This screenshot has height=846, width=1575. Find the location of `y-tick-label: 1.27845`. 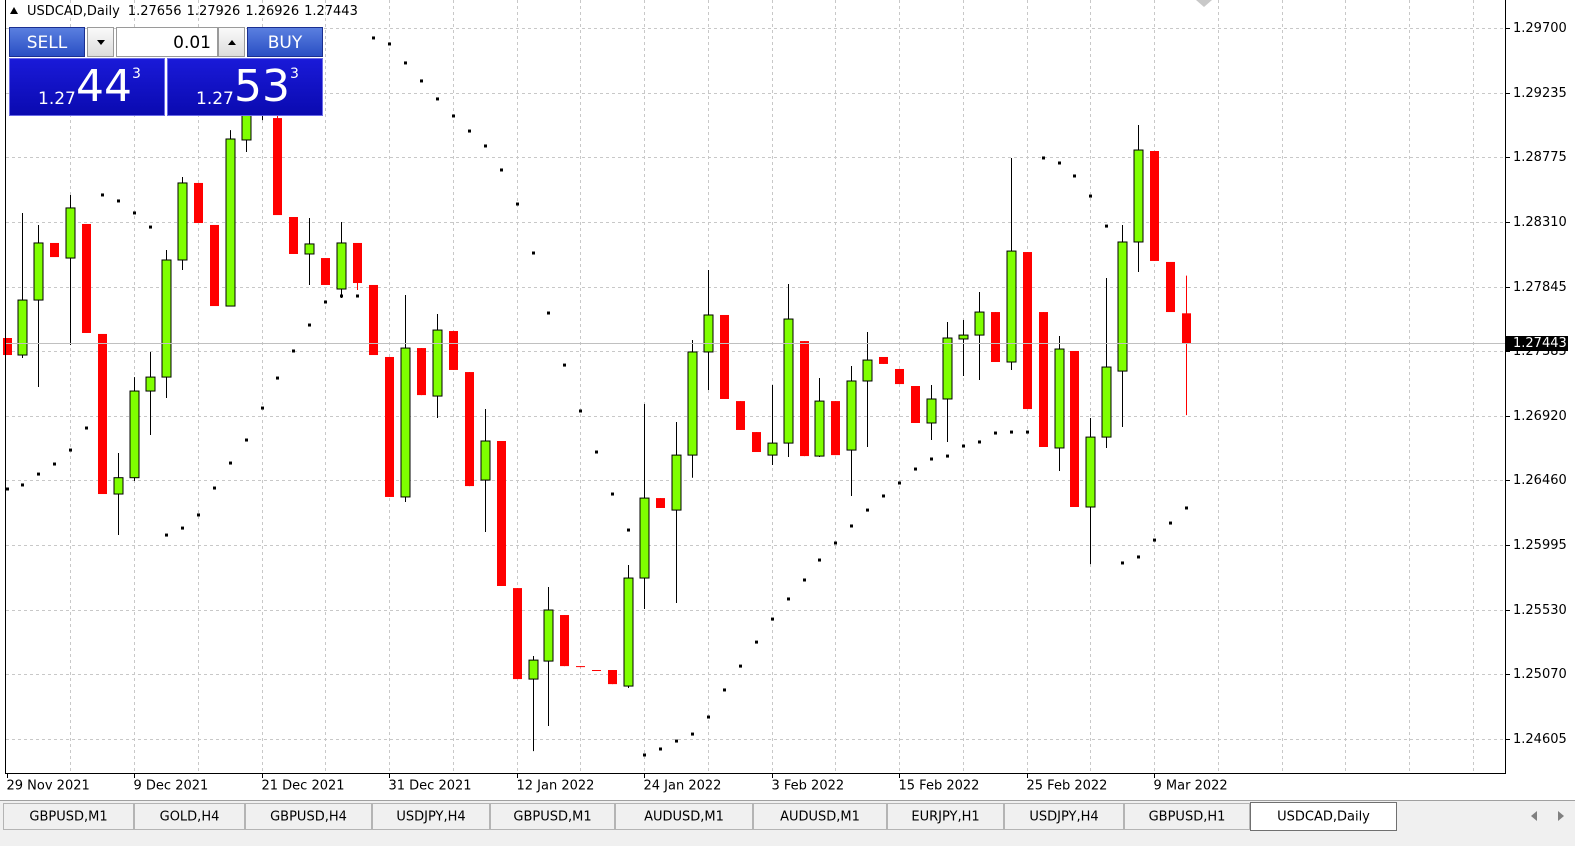

y-tick-label: 1.27845 is located at coordinates (1540, 287).